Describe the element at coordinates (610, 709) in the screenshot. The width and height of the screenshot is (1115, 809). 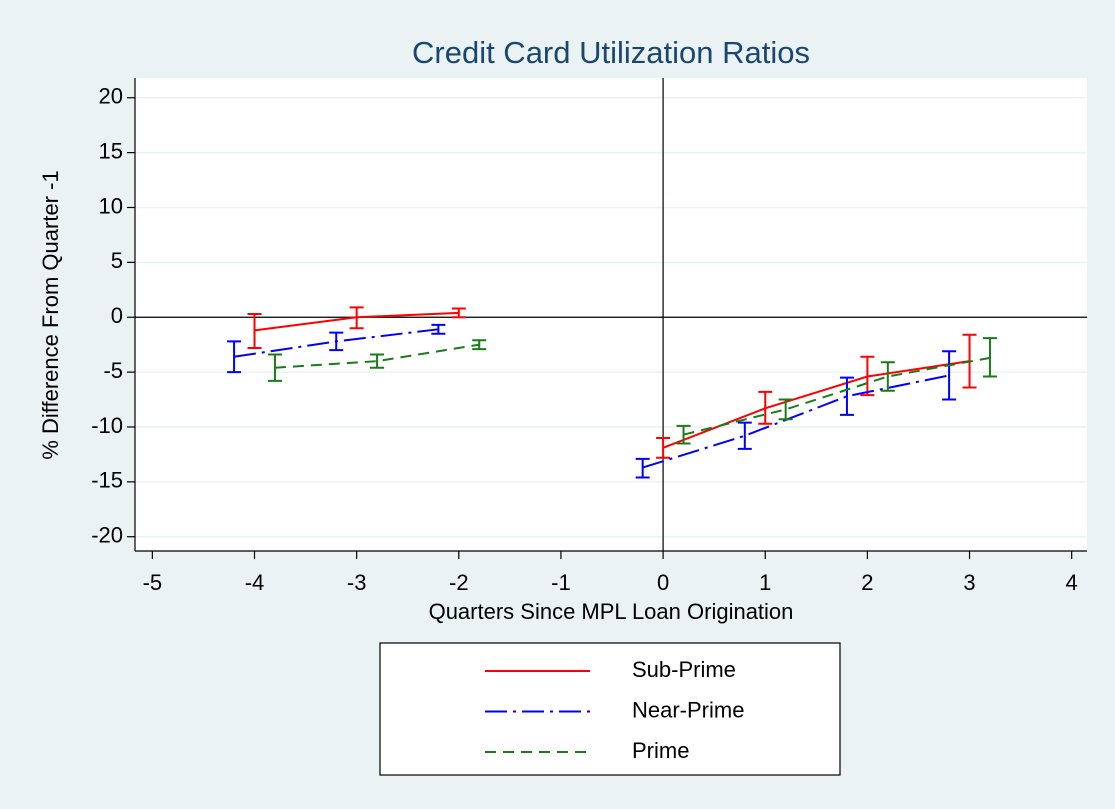
I see `legend-box` at that location.